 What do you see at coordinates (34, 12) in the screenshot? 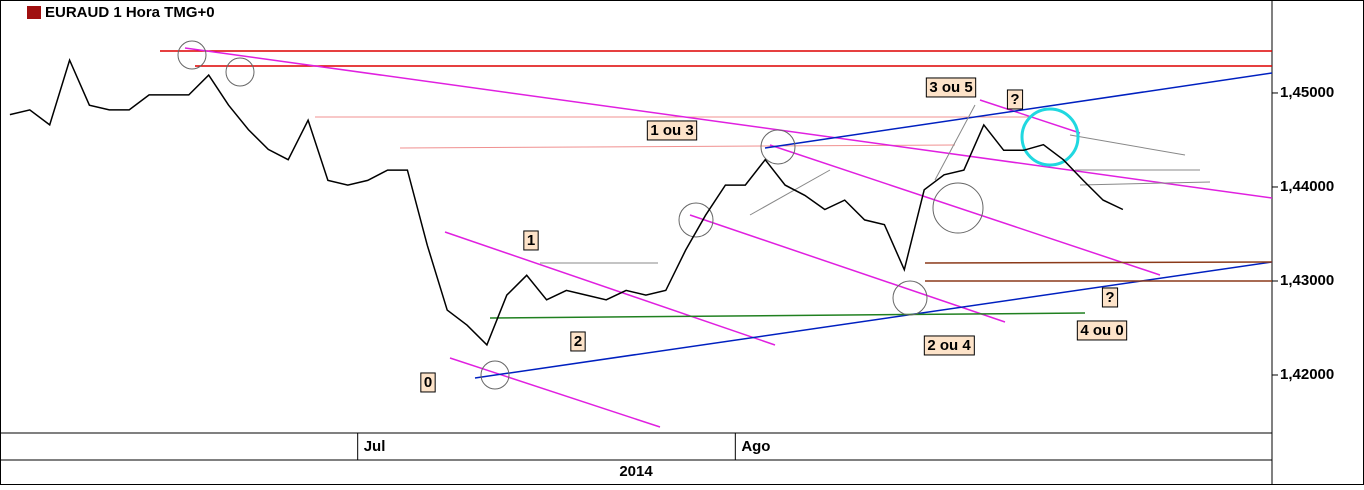
I see `fx-icon` at bounding box center [34, 12].